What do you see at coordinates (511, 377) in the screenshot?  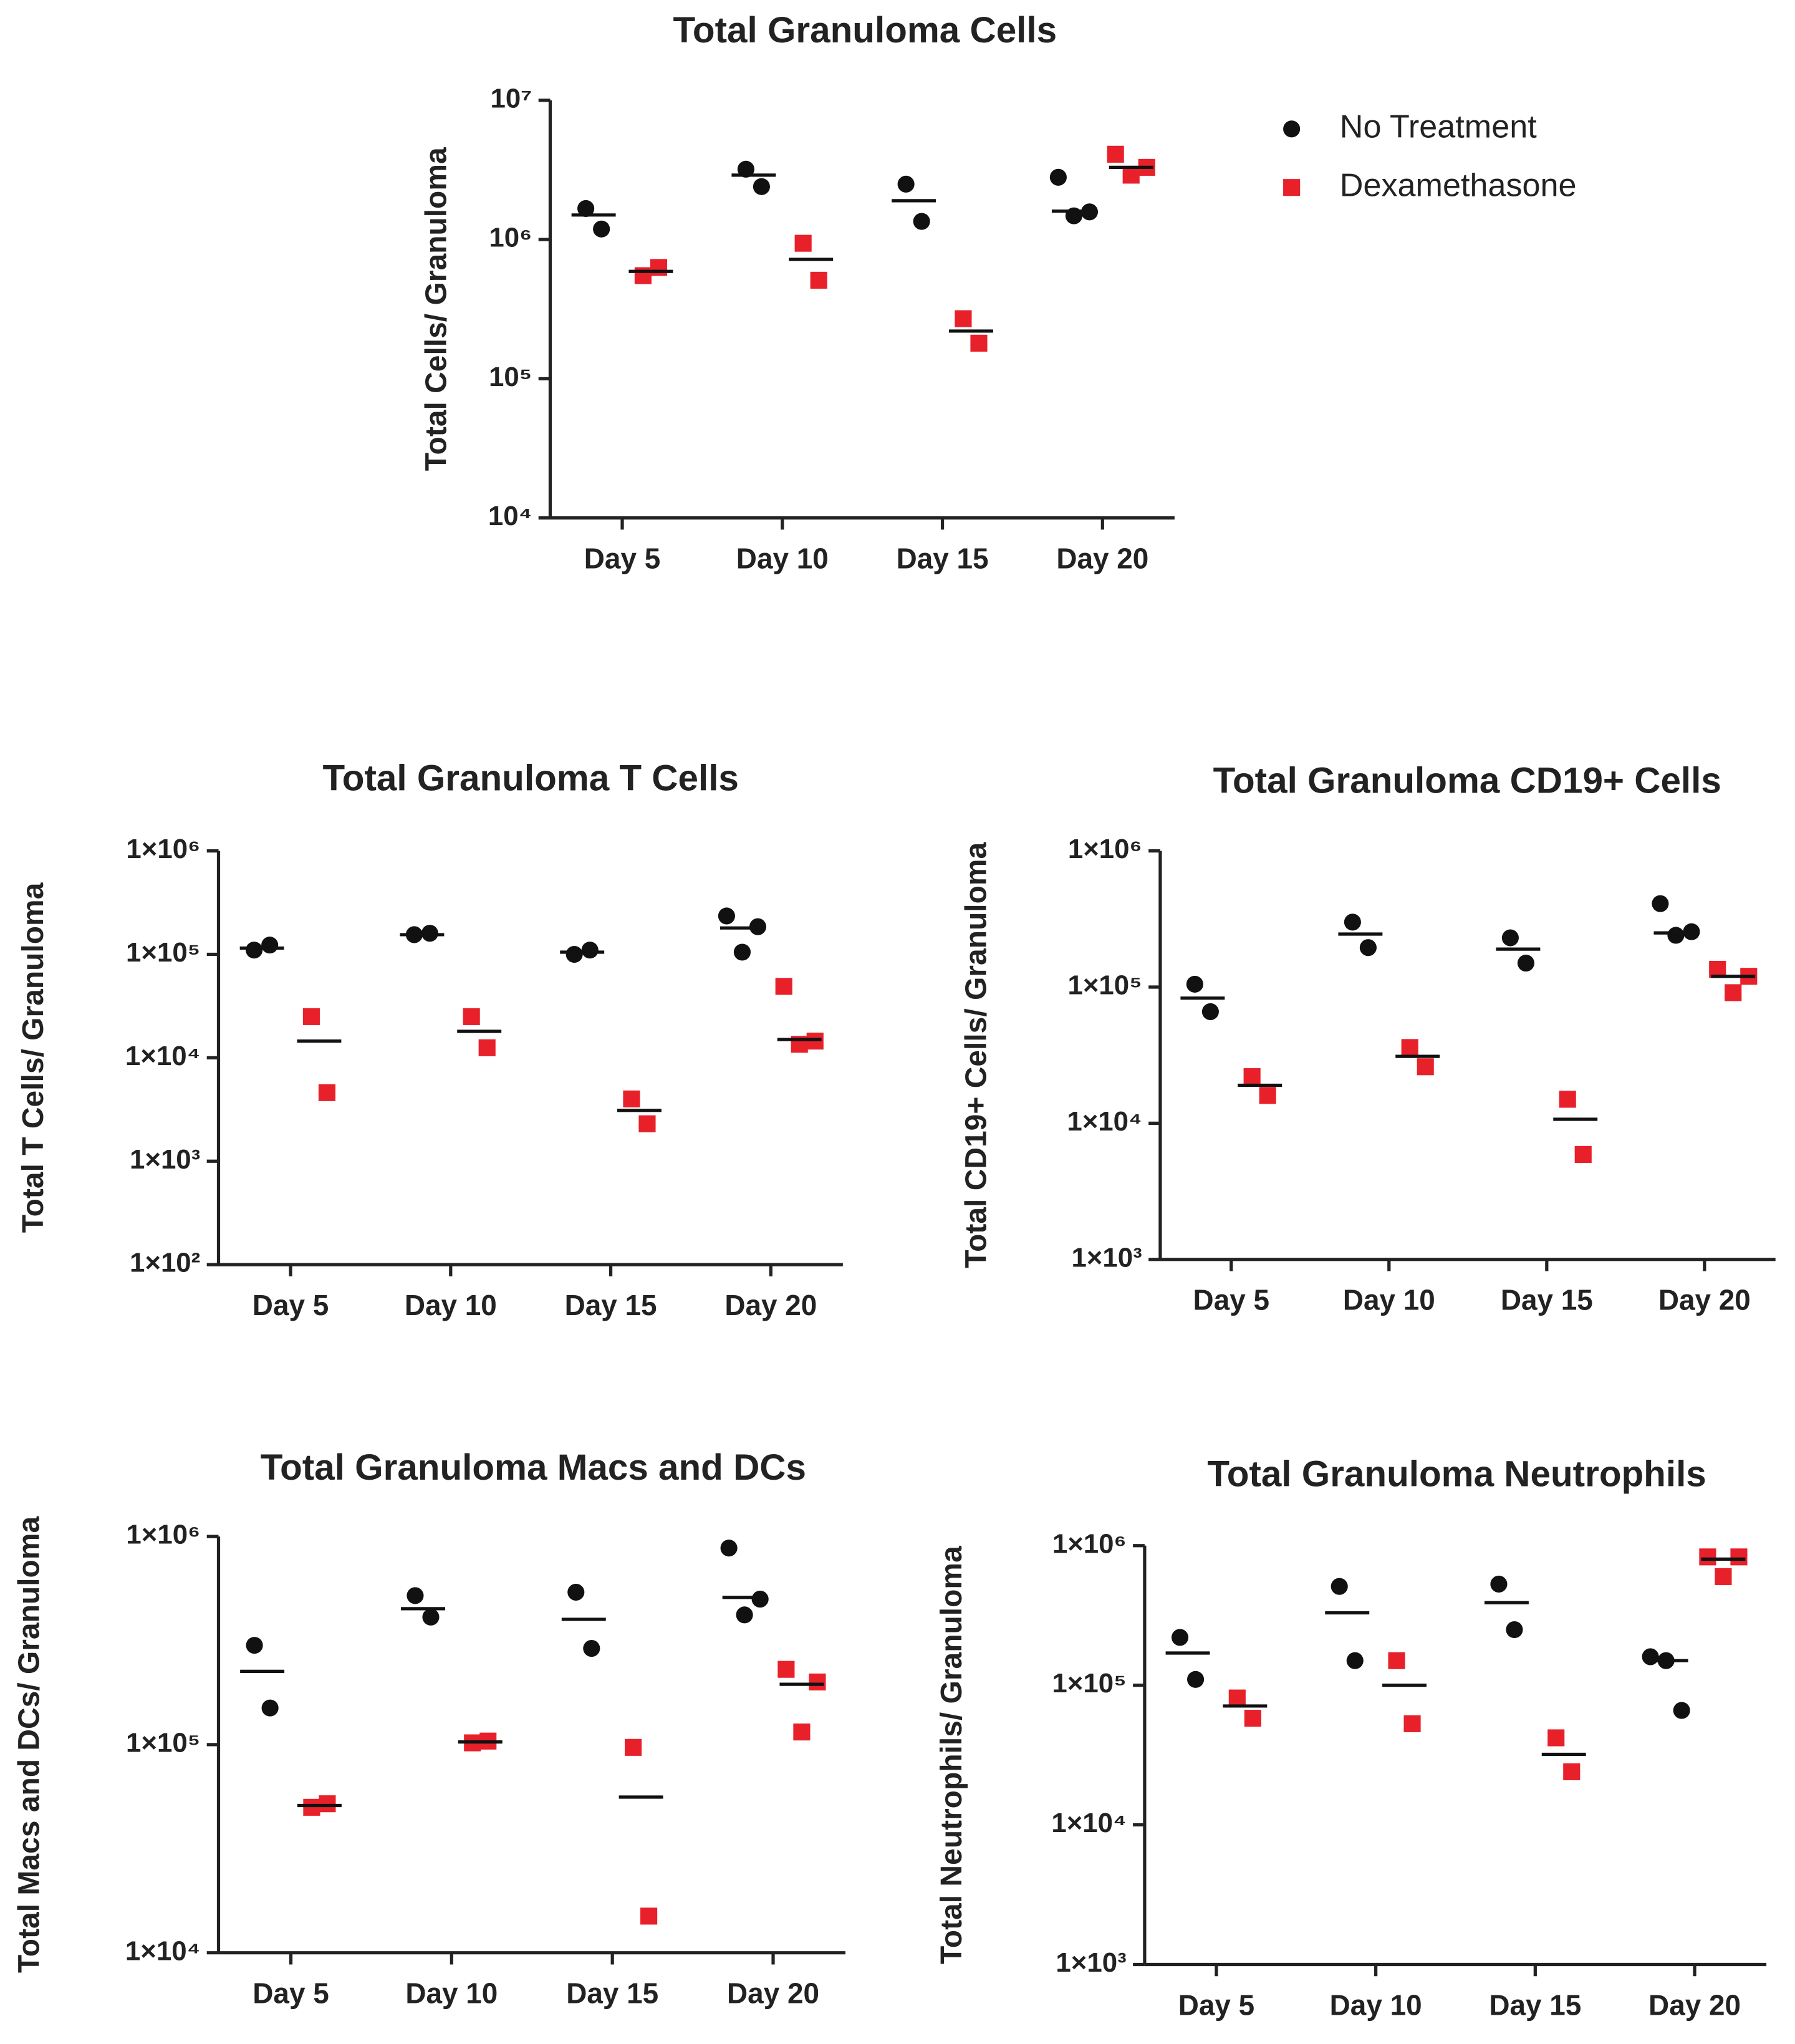 I see `y-tick-label: 10⁵` at bounding box center [511, 377].